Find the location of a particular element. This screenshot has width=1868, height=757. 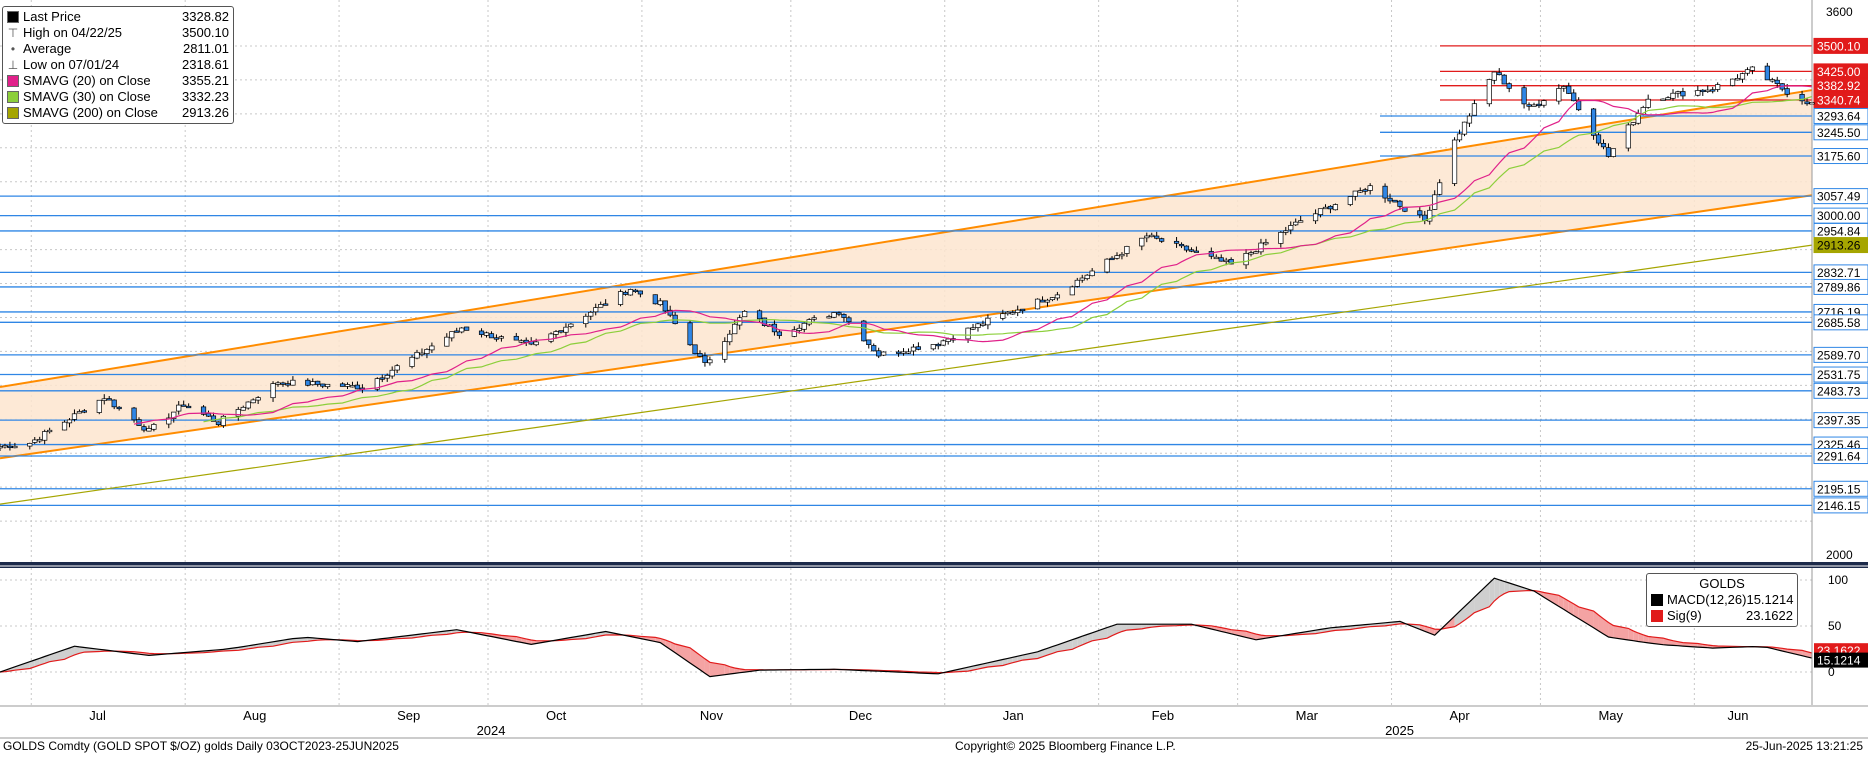

level-label-text: 2789.86 is located at coordinates (1839, 287).